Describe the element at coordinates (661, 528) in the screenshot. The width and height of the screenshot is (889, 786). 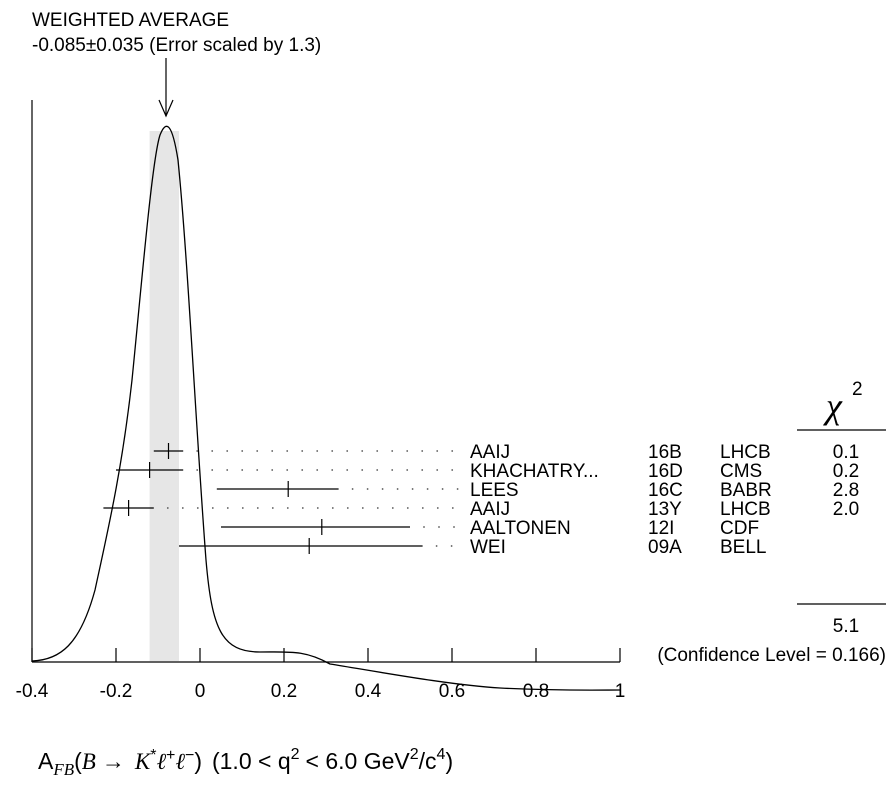
I see `measurement-year: 12I` at that location.